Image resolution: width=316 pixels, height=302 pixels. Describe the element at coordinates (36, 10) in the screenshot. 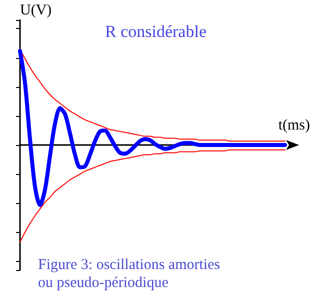

I see `y-axis-title: U(V)` at that location.